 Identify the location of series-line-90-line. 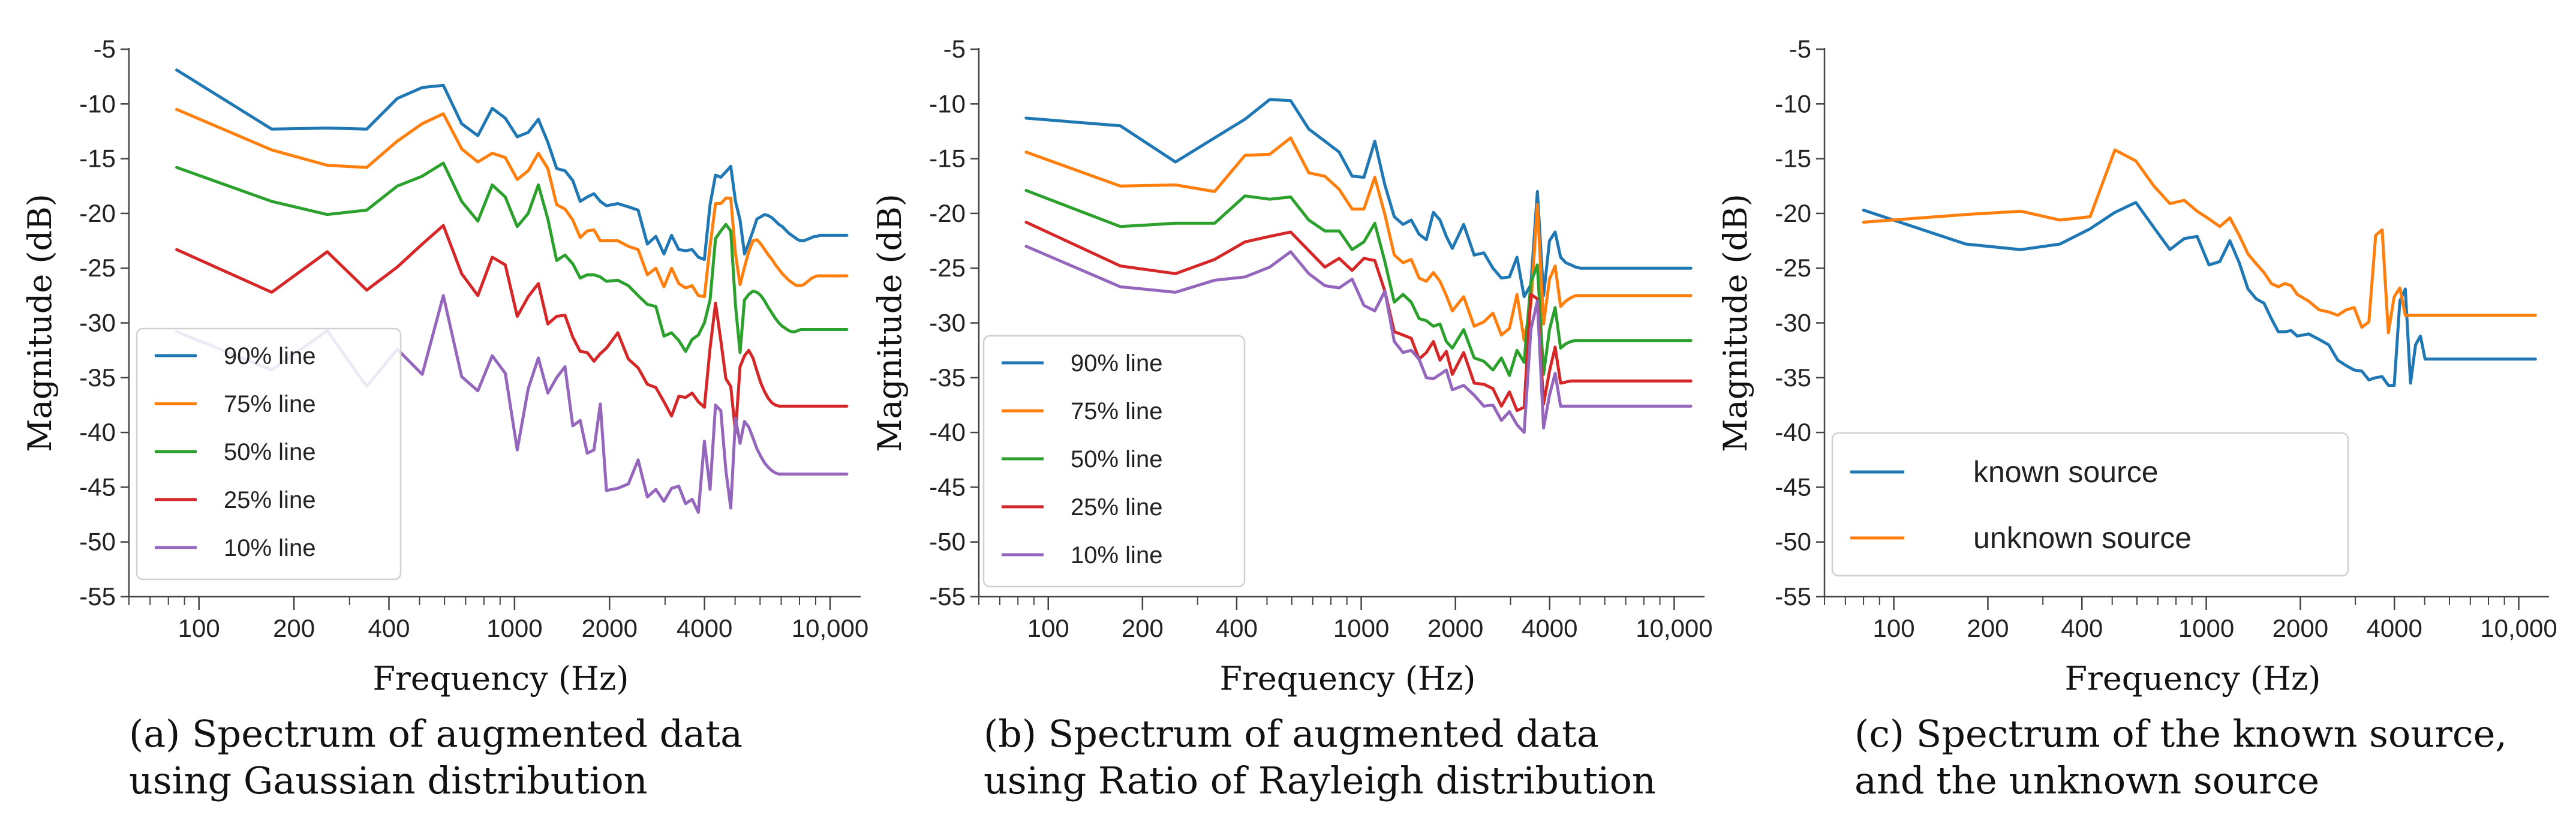
(512, 165).